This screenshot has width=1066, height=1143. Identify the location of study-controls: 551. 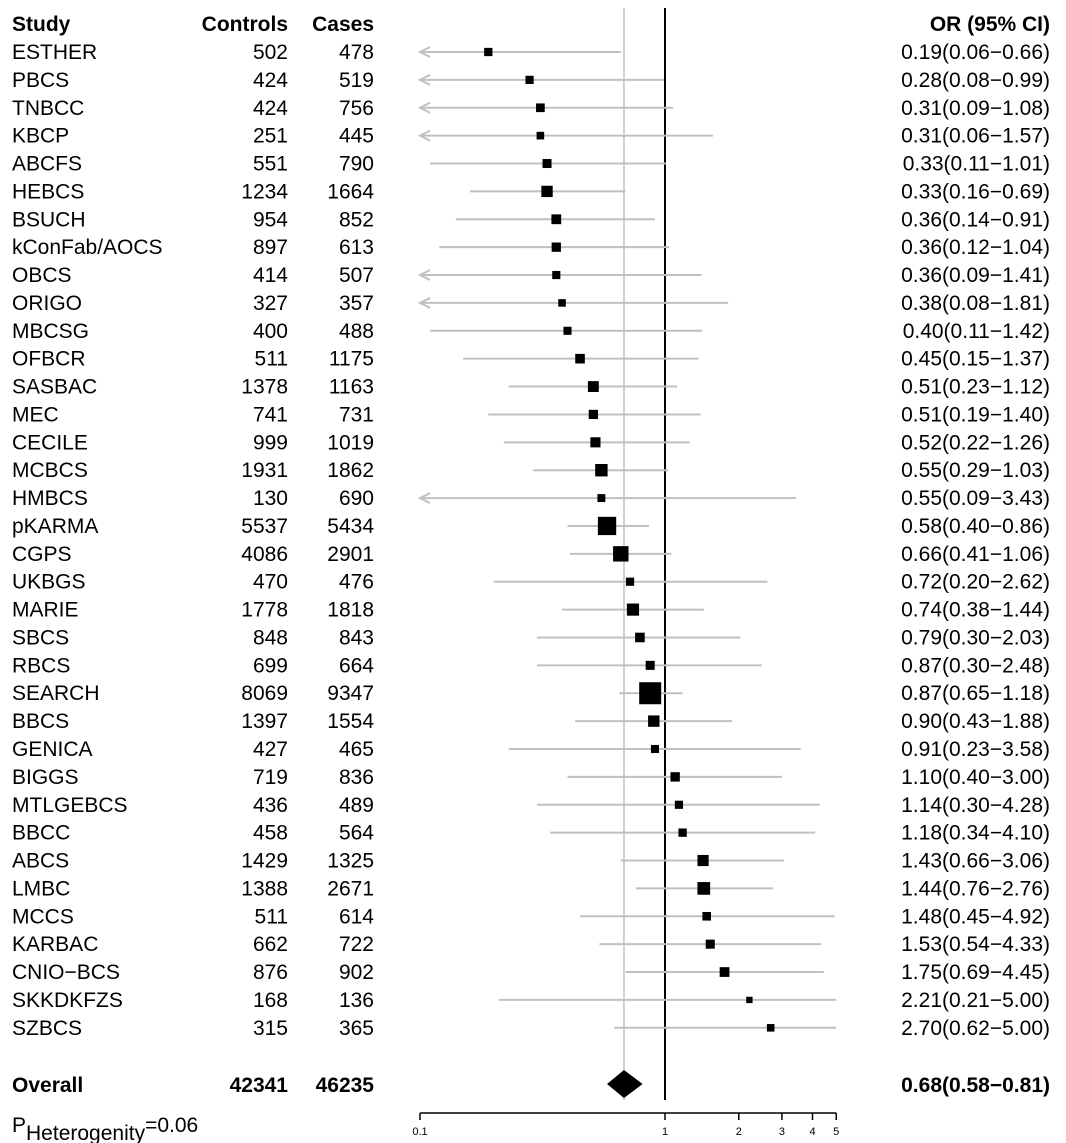
(270, 164).